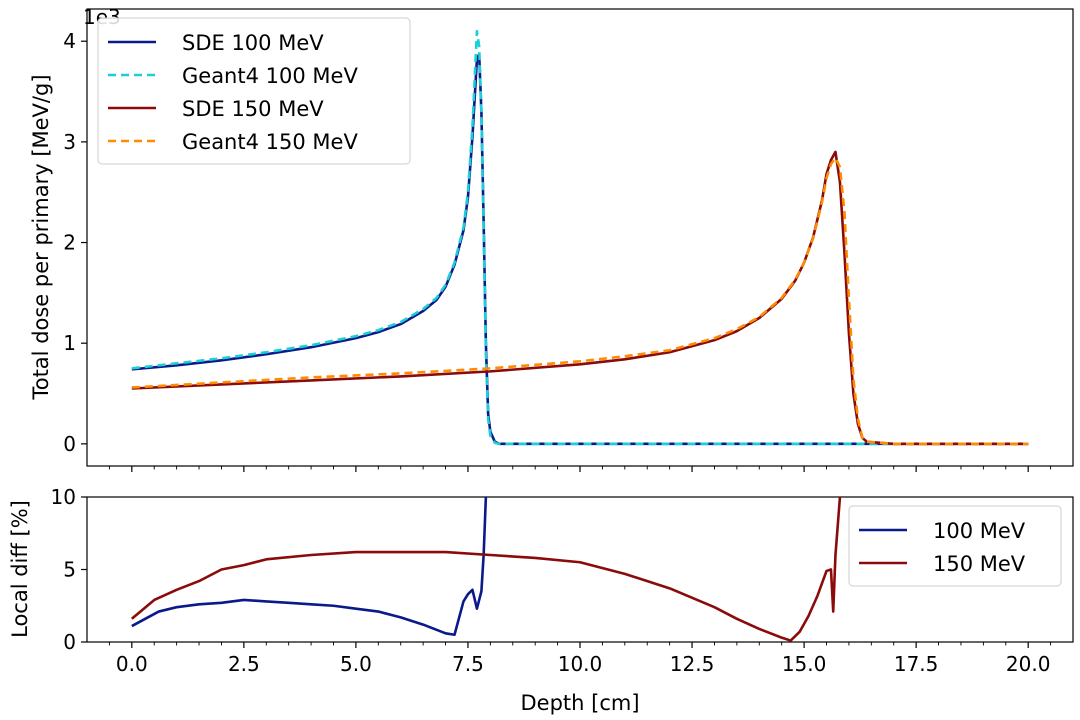 Image resolution: width=1080 pixels, height=720 pixels. What do you see at coordinates (69, 570) in the screenshot?
I see `diff-ytick-label: 5` at bounding box center [69, 570].